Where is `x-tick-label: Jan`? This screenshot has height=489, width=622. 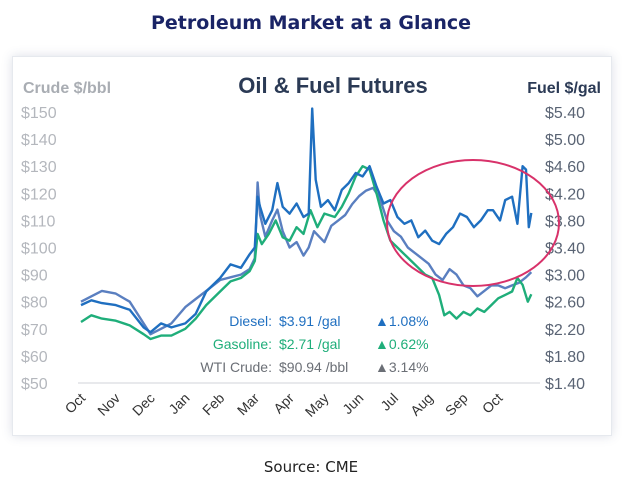
x-tick-label: Jan is located at coordinates (178, 403).